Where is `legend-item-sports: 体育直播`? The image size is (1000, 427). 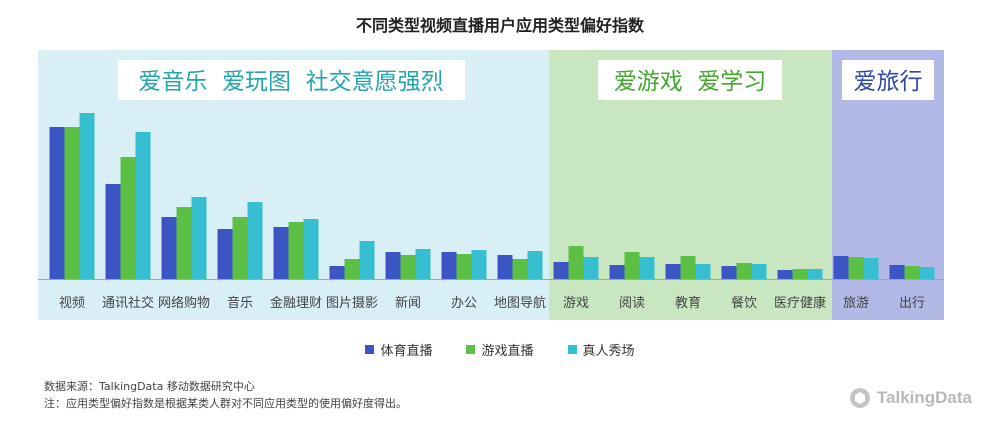
legend-item-sports: 体育直播 is located at coordinates (398, 349).